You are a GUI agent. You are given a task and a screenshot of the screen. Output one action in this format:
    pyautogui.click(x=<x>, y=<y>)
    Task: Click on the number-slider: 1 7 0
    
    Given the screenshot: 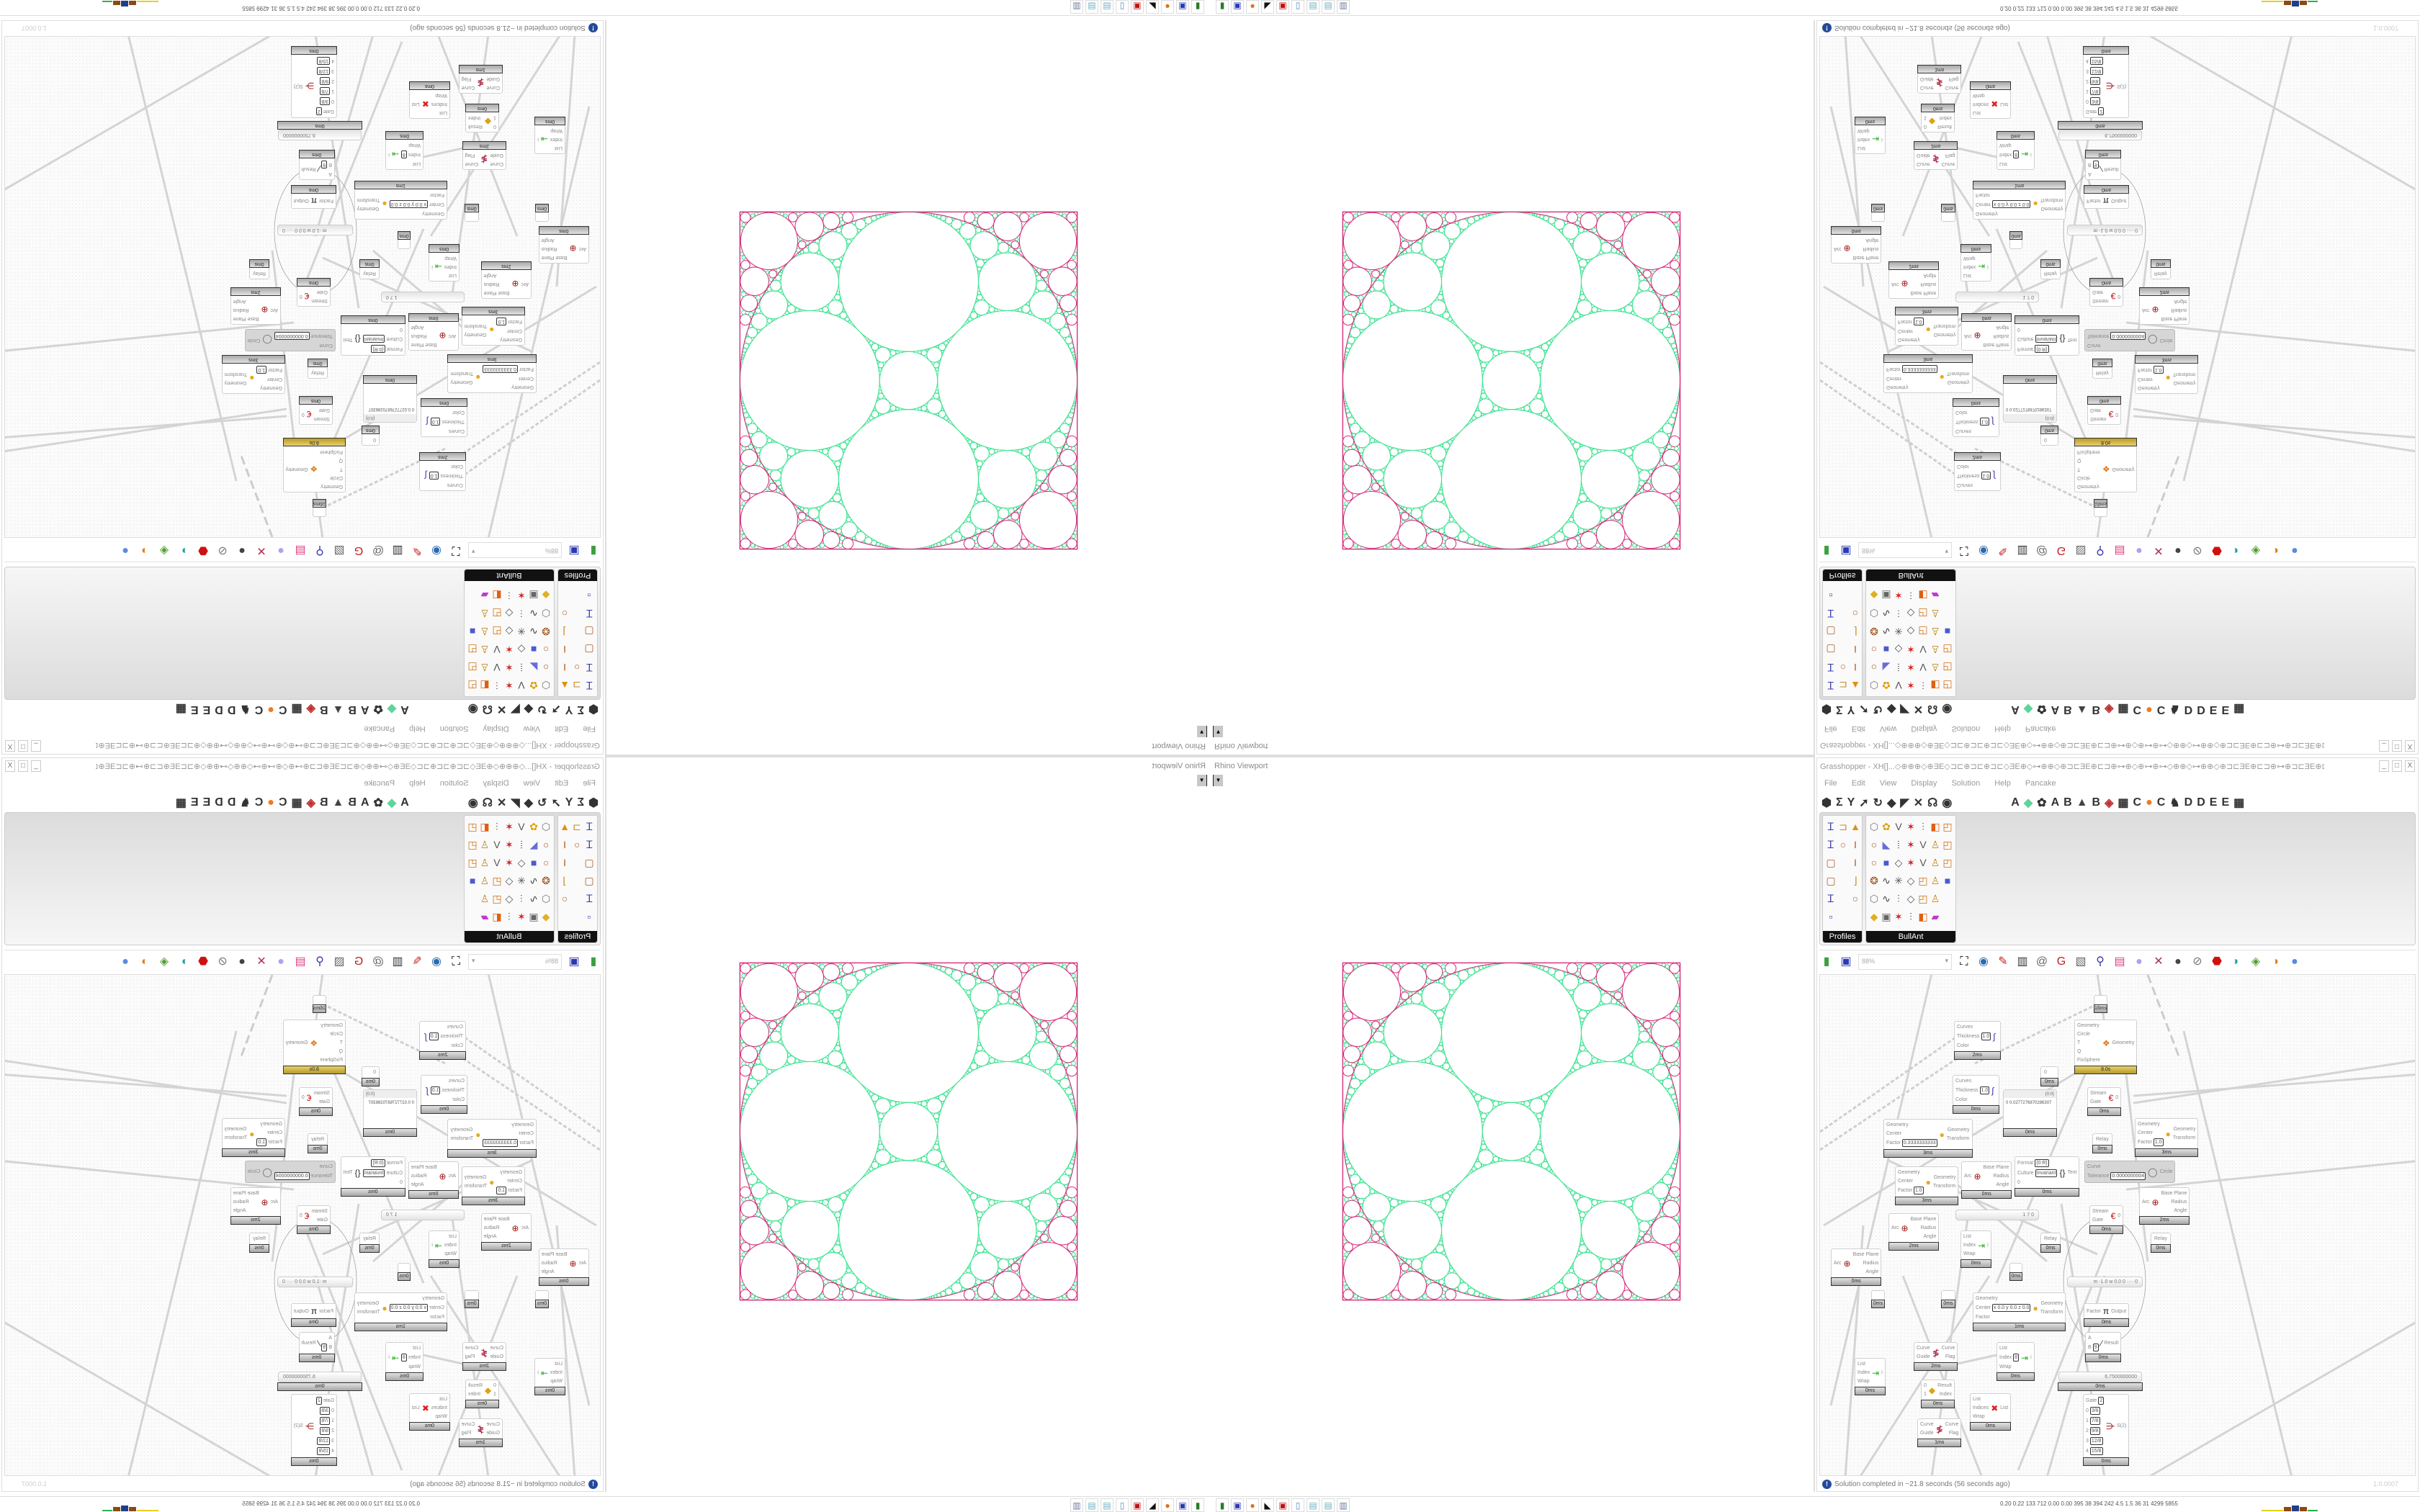 What is the action you would take?
    pyautogui.click(x=1997, y=297)
    